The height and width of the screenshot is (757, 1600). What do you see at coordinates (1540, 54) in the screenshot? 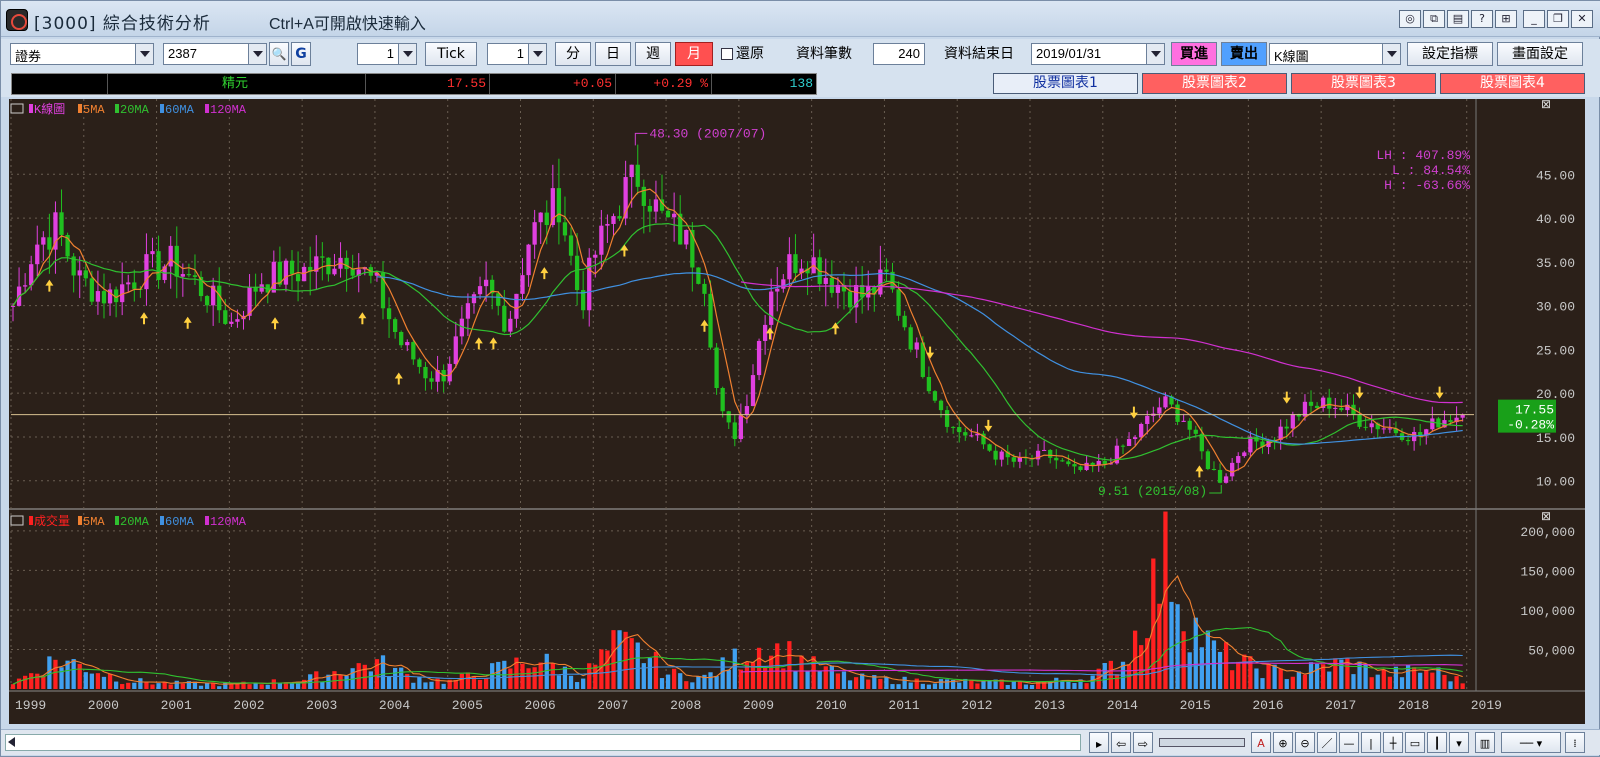
I see `screen-setting-button: 畫面設定` at bounding box center [1540, 54].